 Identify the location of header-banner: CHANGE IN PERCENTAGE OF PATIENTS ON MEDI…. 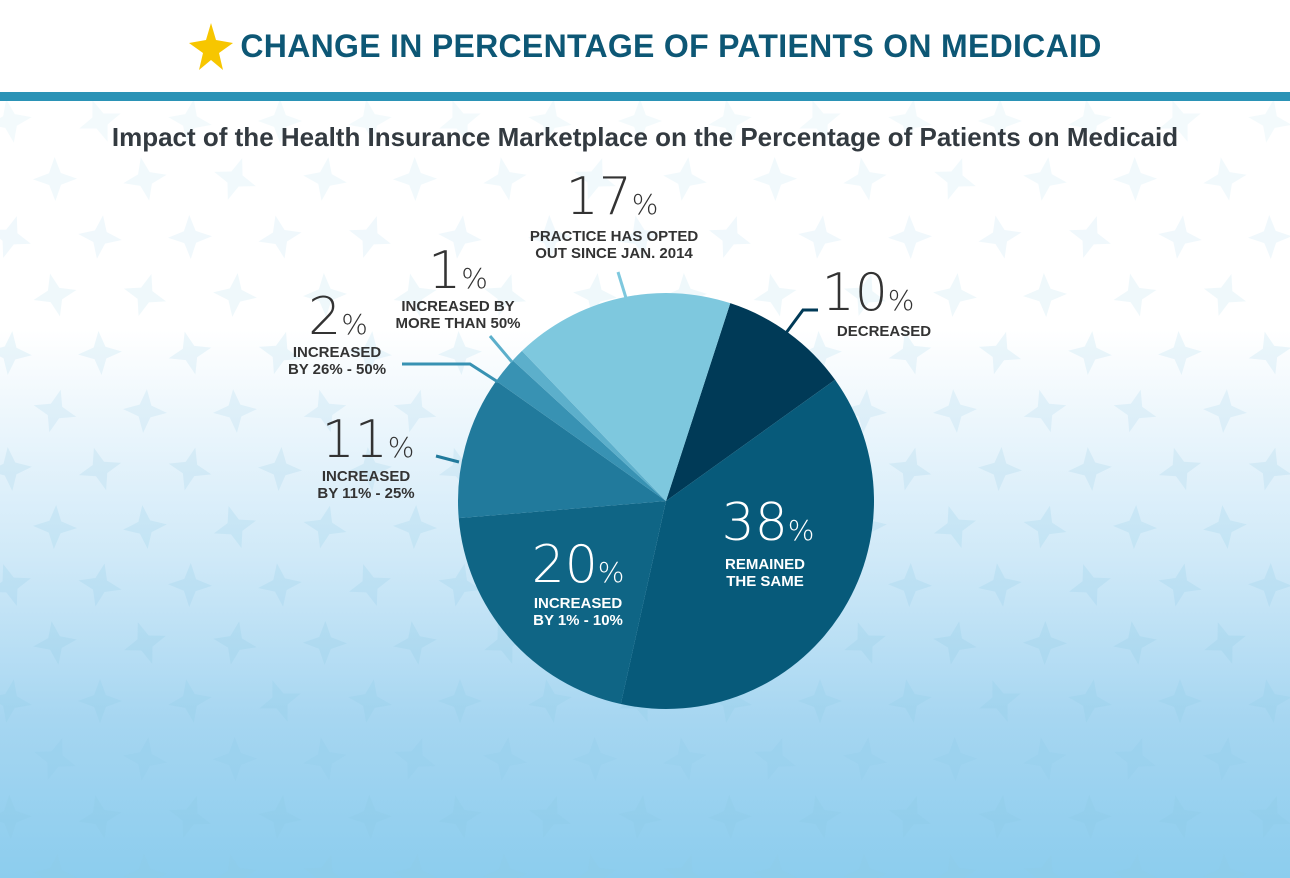
(645, 46).